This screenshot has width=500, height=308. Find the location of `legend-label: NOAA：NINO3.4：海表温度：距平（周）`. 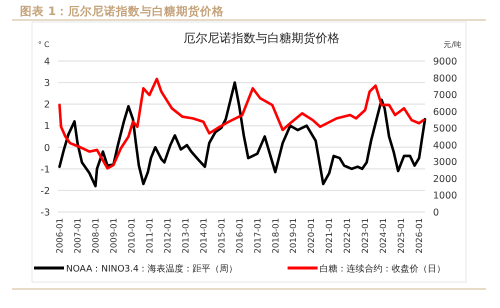

legend-label: NOAA：NINO3.4：海表温度：距平（周） is located at coordinates (152, 269).